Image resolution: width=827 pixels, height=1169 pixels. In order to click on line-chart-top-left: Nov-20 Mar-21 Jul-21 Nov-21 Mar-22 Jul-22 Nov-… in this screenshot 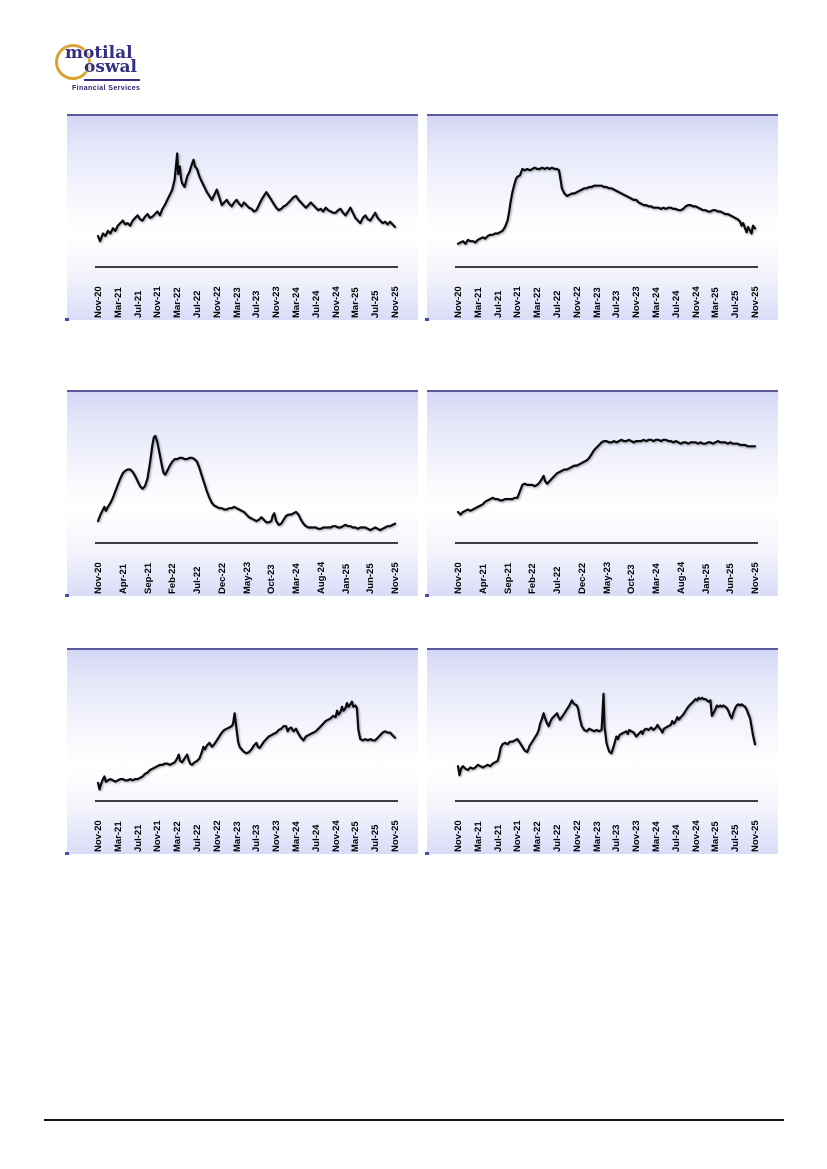, I will do `click(241, 217)`.